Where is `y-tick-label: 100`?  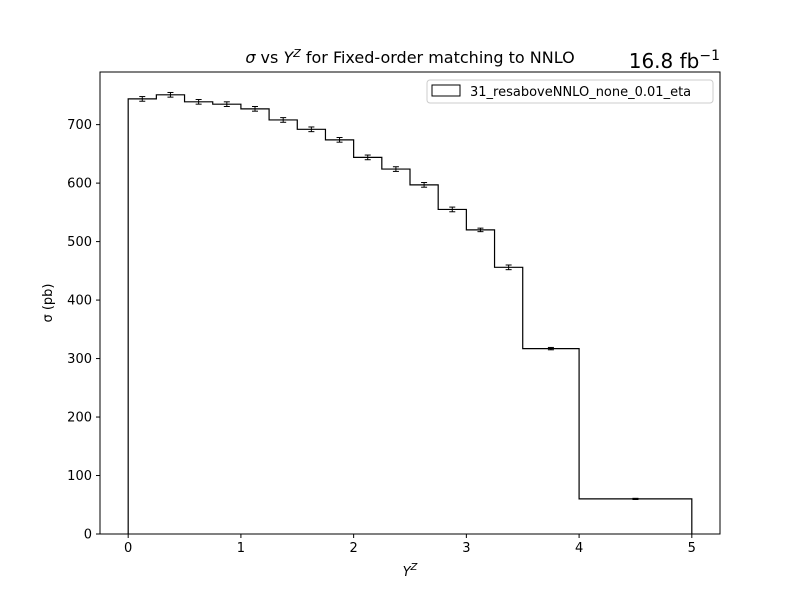
y-tick-label: 100 is located at coordinates (79, 476).